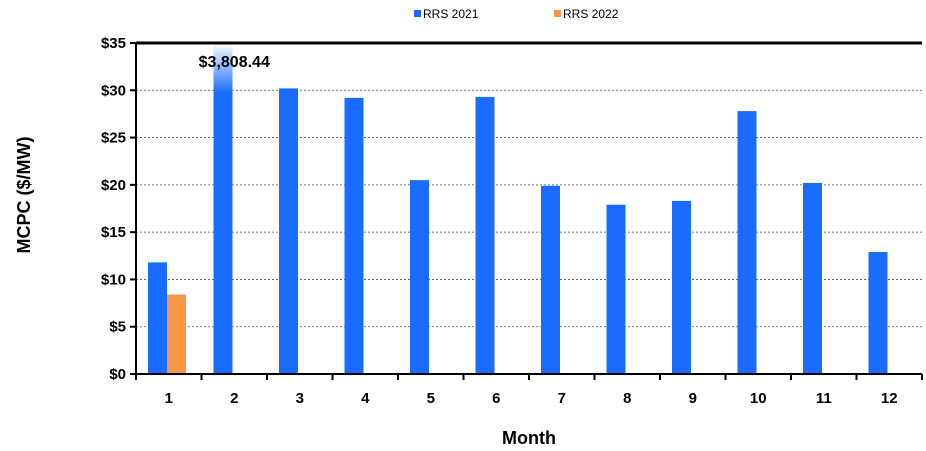  Describe the element at coordinates (693, 398) in the screenshot. I see `x-tick-label-month-9: 9` at that location.